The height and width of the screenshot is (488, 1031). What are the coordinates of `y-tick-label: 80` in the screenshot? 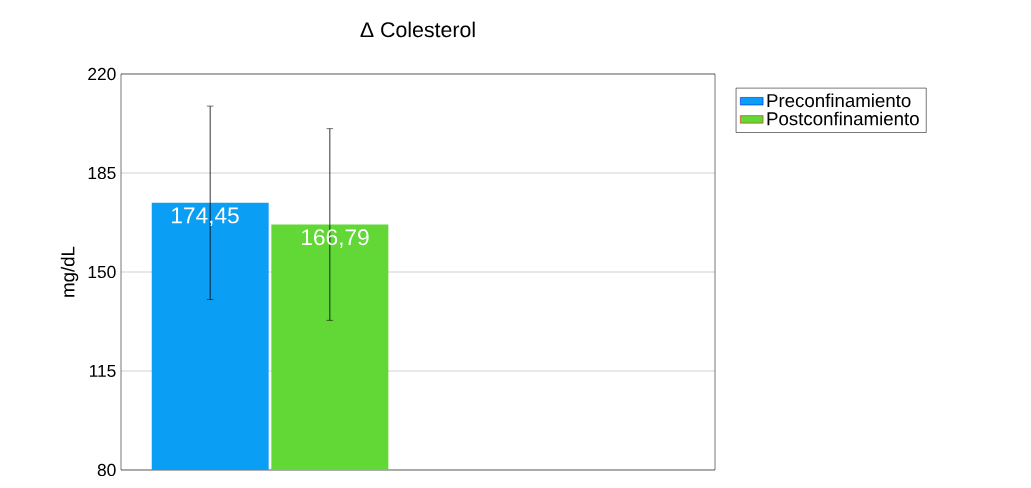 It's located at (106, 470).